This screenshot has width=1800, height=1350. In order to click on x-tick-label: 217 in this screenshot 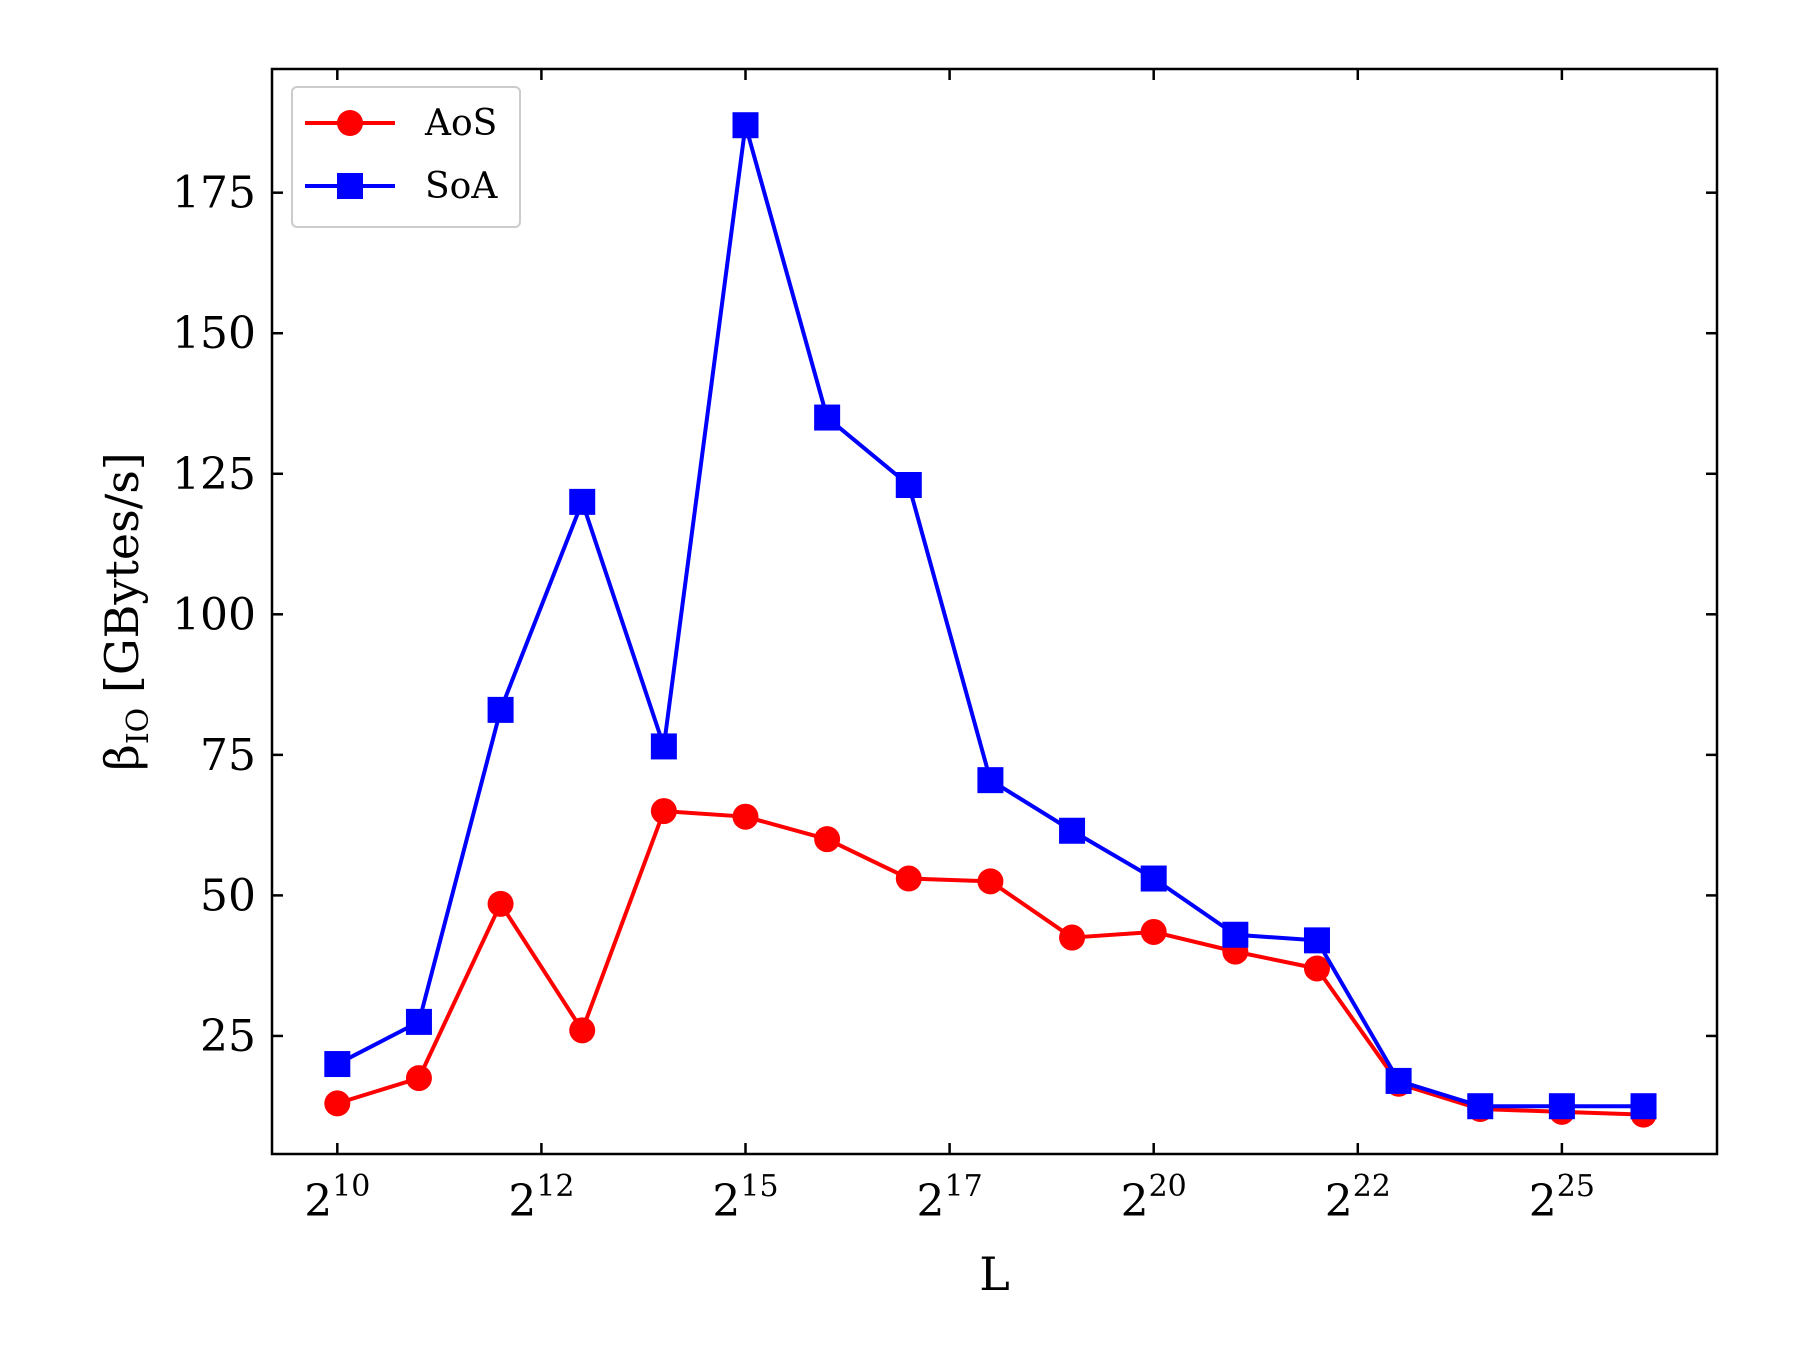, I will do `click(950, 1198)`.